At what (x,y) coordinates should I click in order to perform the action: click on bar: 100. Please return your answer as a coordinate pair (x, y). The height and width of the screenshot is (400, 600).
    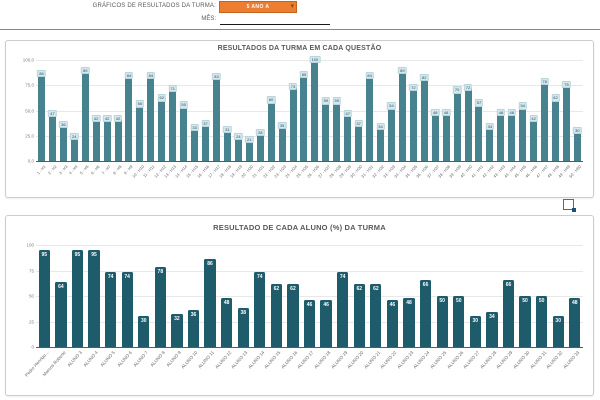
    Looking at the image, I should click on (315, 108).